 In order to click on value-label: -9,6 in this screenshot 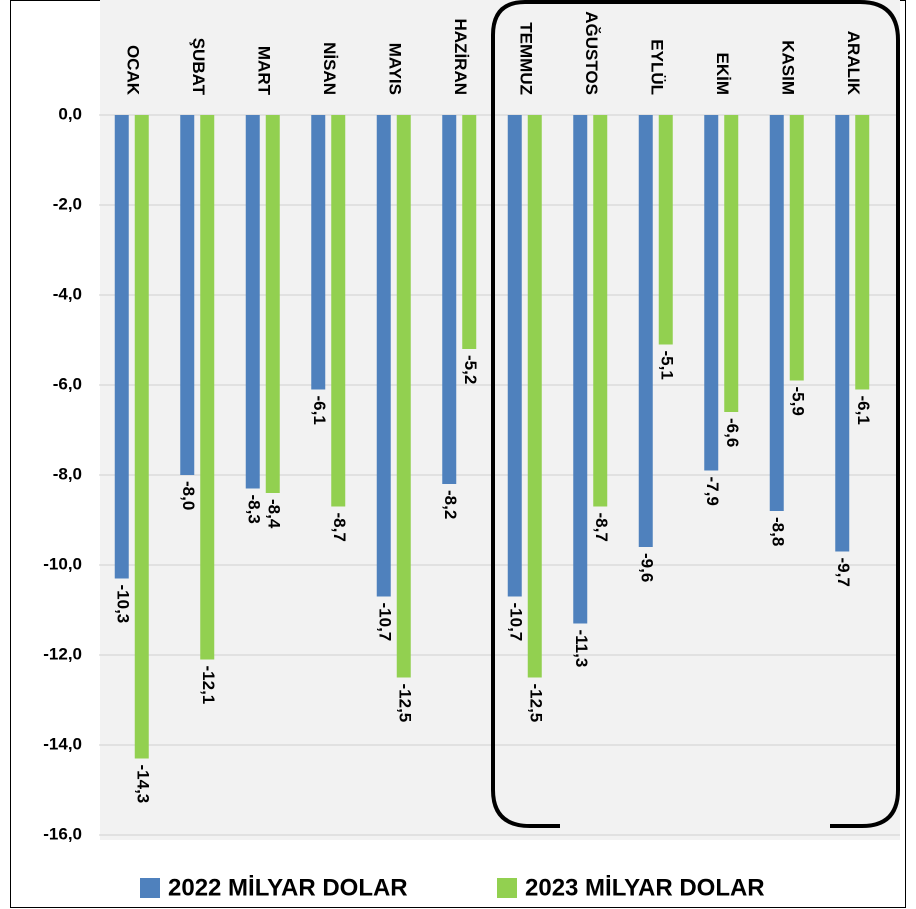, I will do `click(646, 567)`.